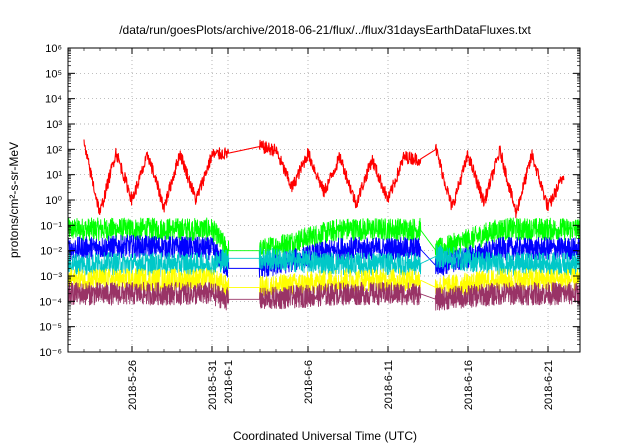 Image resolution: width=640 pixels, height=448 pixels. Describe the element at coordinates (53, 201) in the screenshot. I see `y-tick-label: 10⁰` at that location.